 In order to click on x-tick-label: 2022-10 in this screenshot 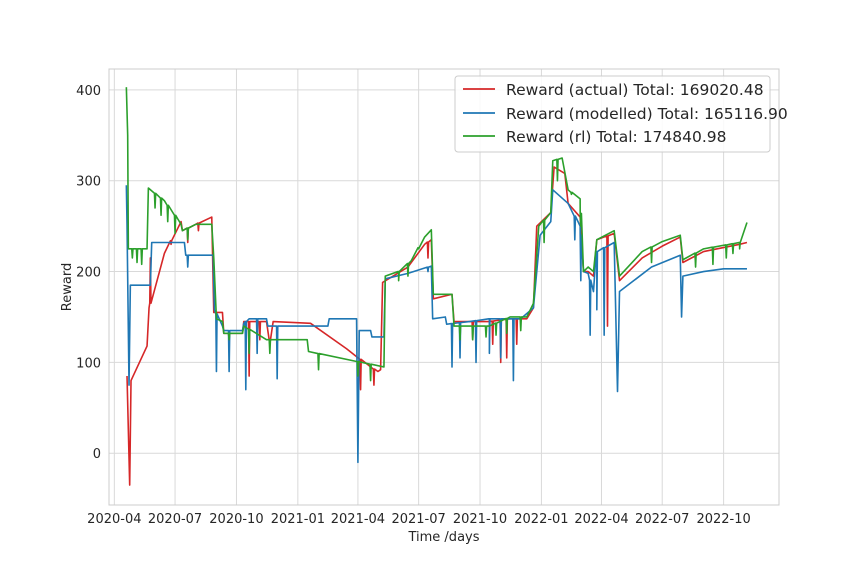, I will do `click(723, 519)`.